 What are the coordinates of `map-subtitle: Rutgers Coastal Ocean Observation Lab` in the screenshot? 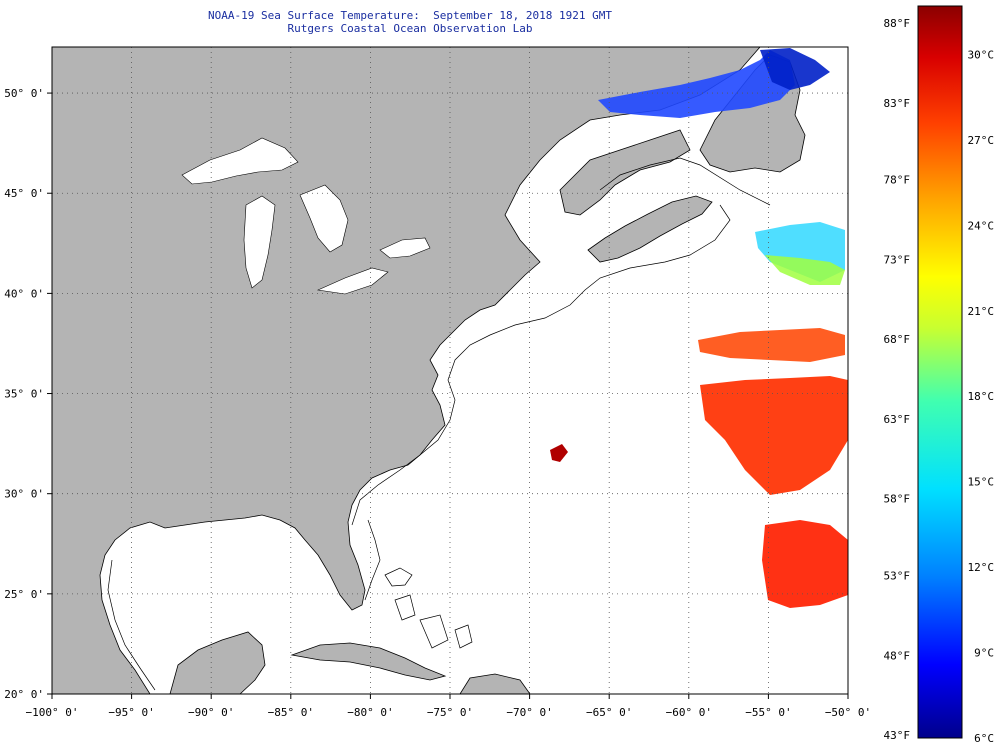 It's located at (410, 28).